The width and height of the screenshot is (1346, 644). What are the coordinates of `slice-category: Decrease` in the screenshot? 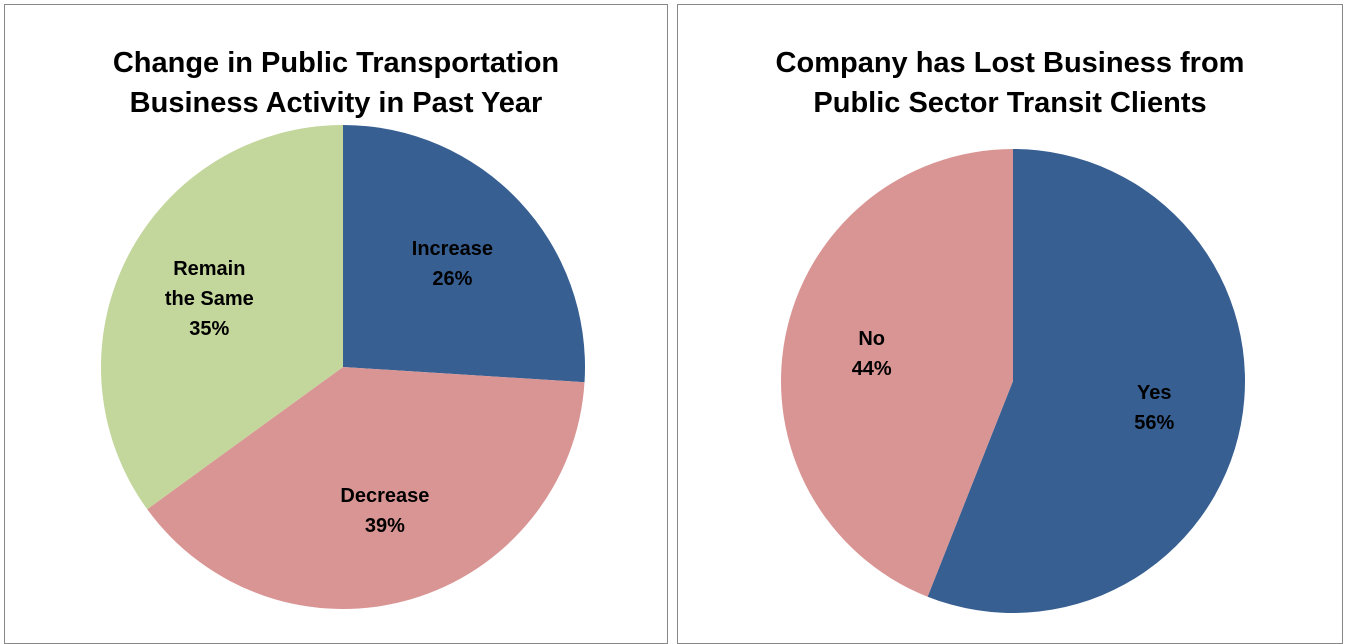 It's located at (385, 496).